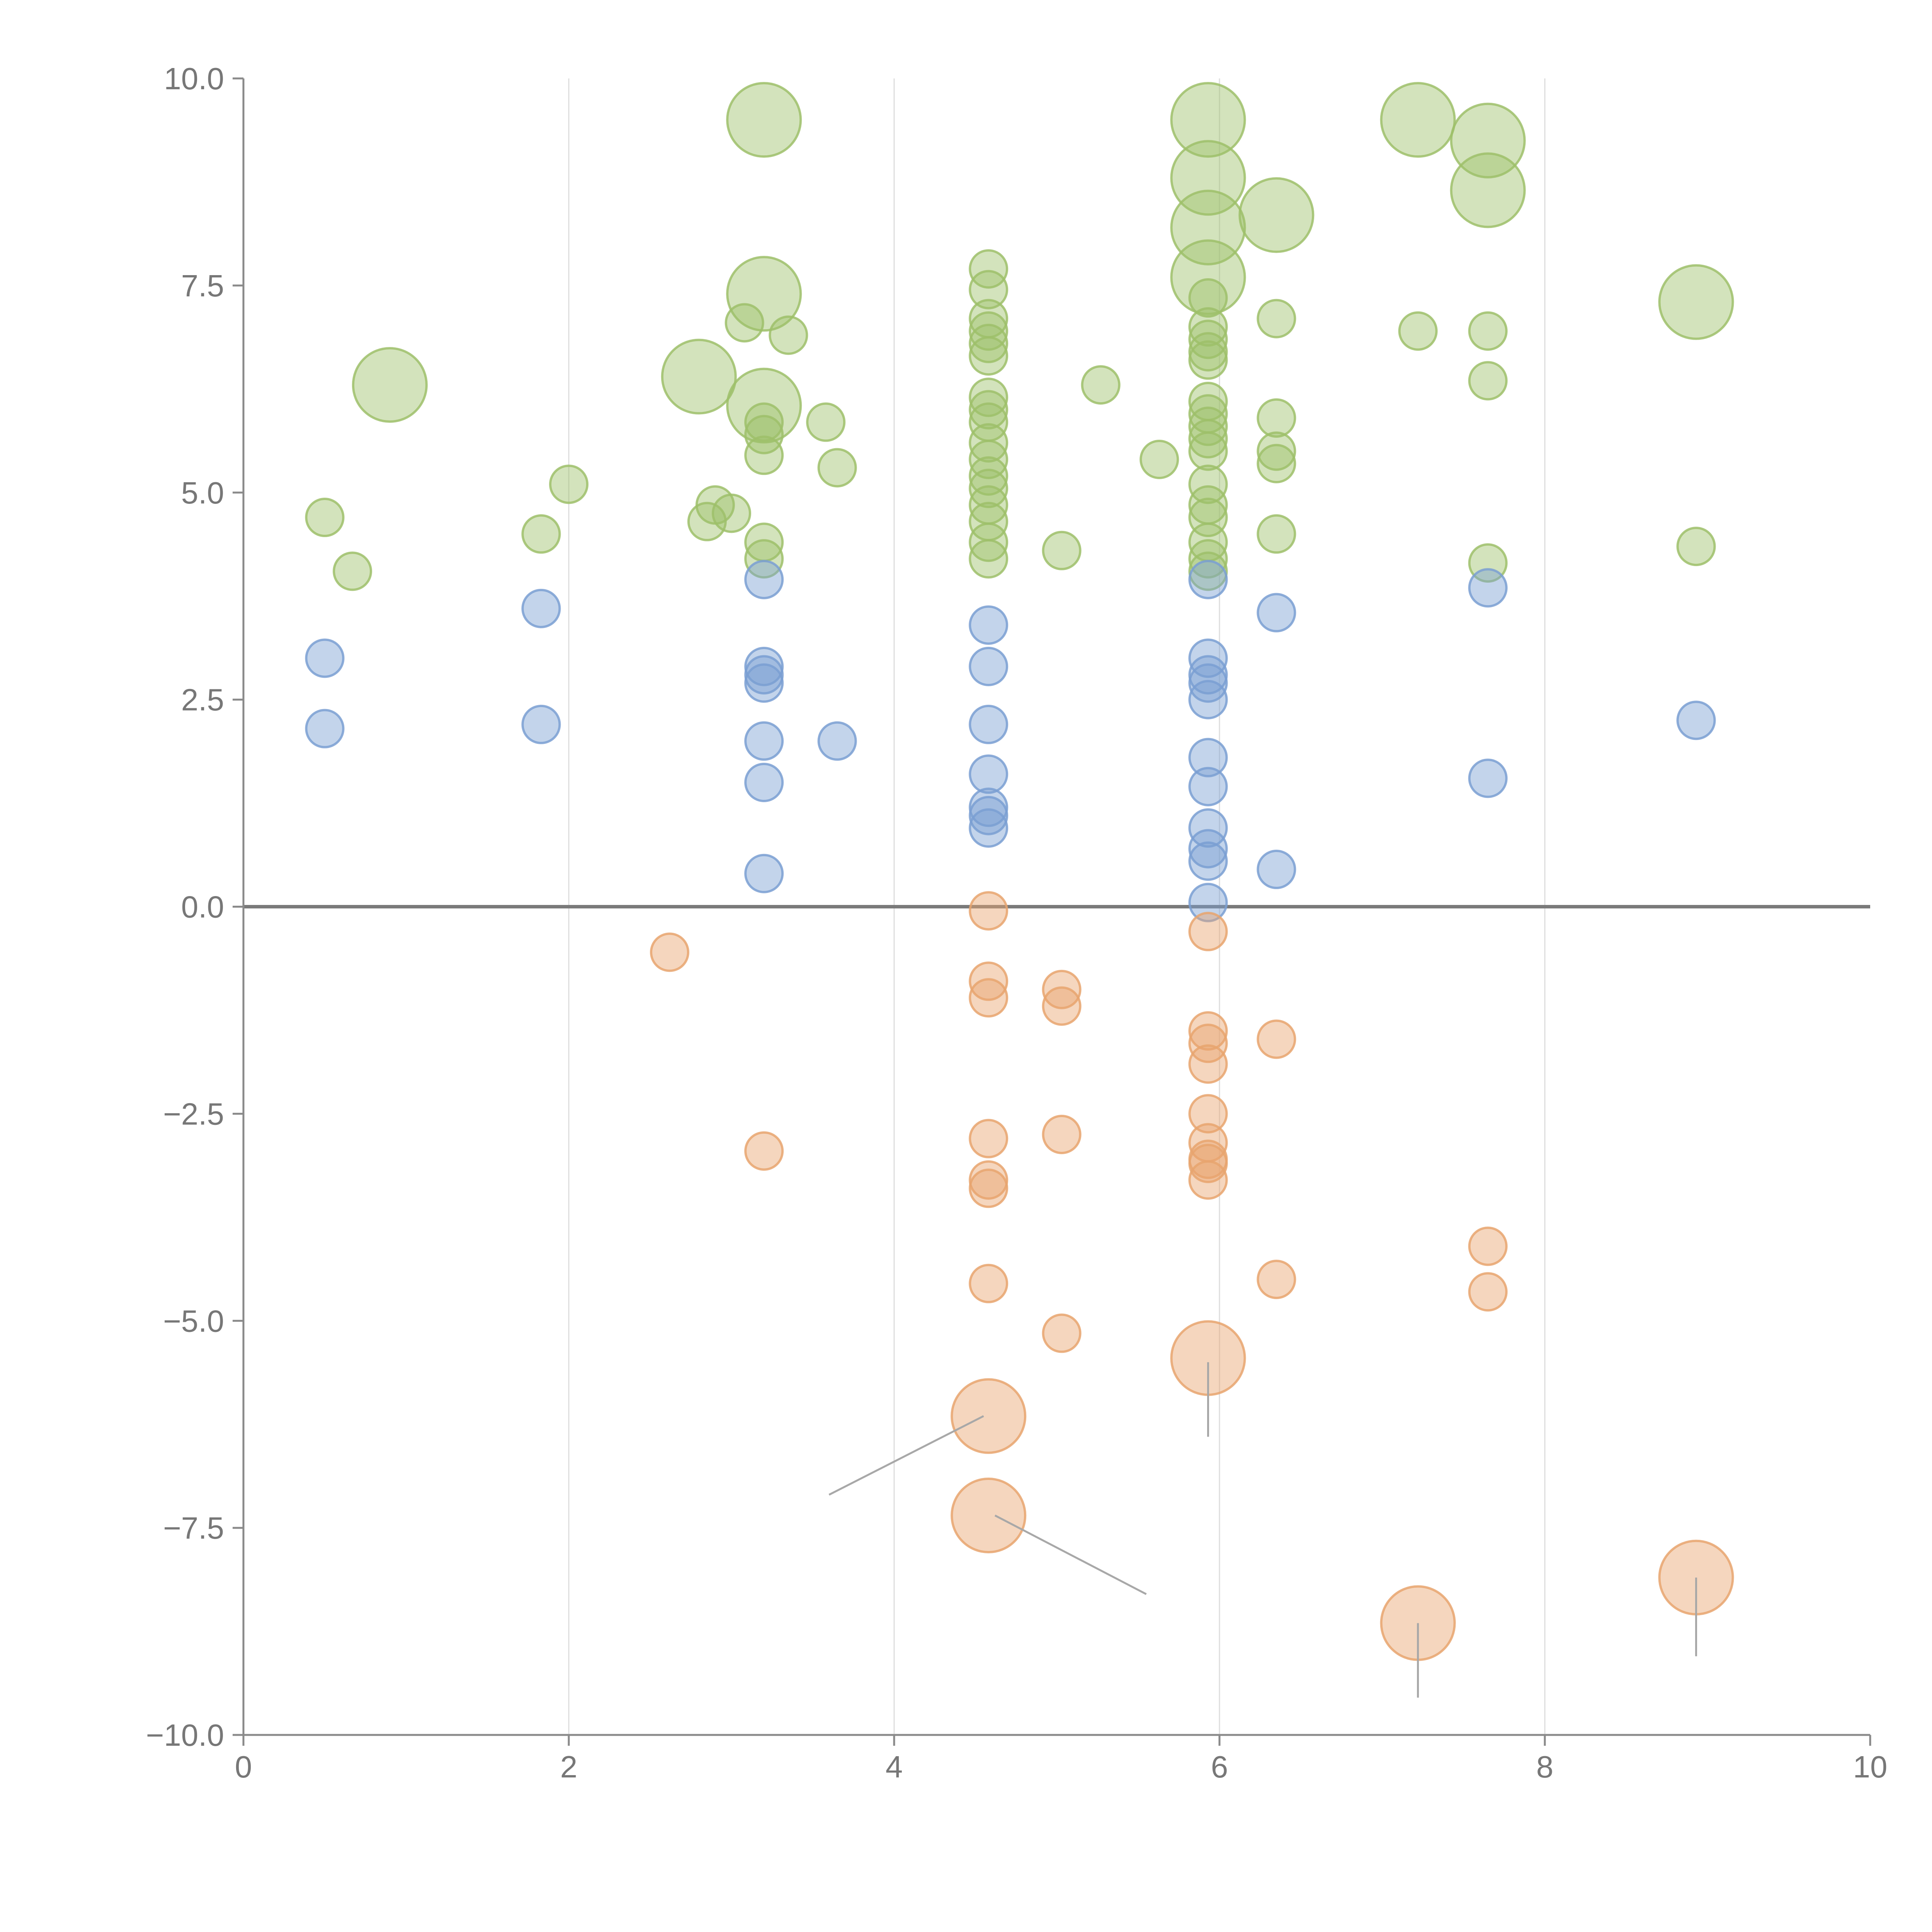 Image resolution: width=1932 pixels, height=1932 pixels. What do you see at coordinates (244, 1767) in the screenshot?
I see `x-tick-label: 0` at bounding box center [244, 1767].